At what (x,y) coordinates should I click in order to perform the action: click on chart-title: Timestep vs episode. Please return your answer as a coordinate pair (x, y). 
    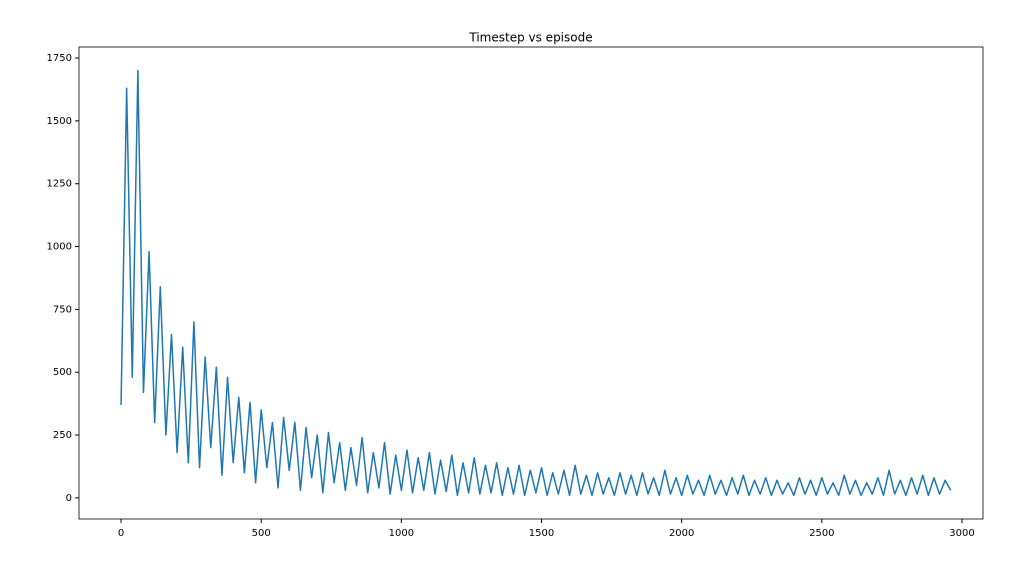
    Looking at the image, I should click on (530, 38).